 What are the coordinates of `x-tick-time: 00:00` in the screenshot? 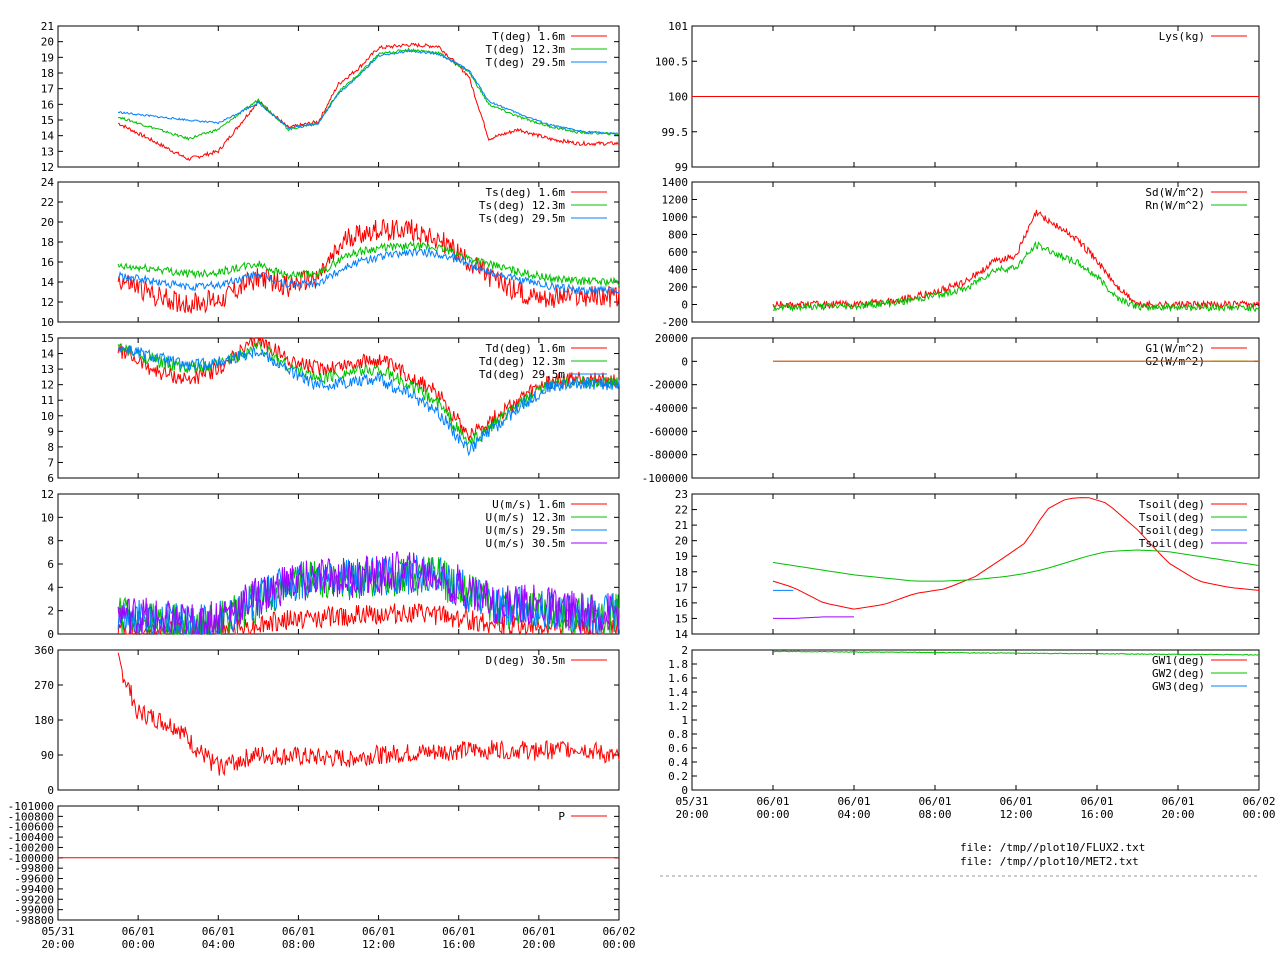 It's located at (618, 944).